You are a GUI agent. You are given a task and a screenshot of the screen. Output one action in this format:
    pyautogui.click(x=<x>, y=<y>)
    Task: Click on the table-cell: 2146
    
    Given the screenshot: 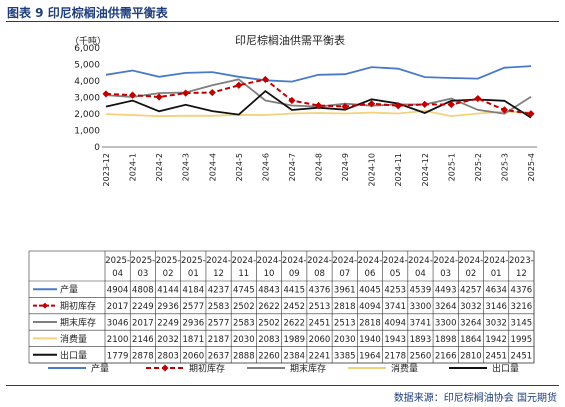 What is the action you would take?
    pyautogui.click(x=143, y=340)
    